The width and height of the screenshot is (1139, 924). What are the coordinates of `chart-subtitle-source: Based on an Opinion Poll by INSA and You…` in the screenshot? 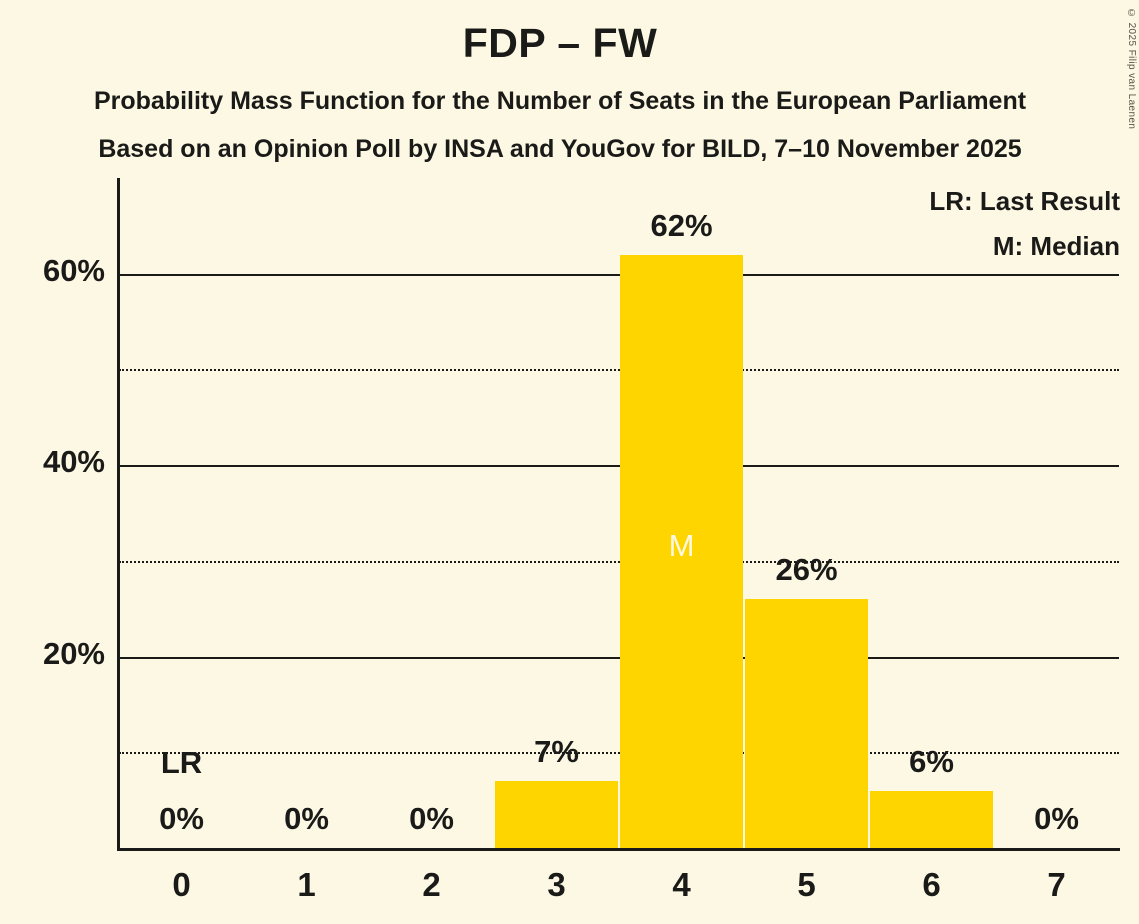 It's located at (560, 149).